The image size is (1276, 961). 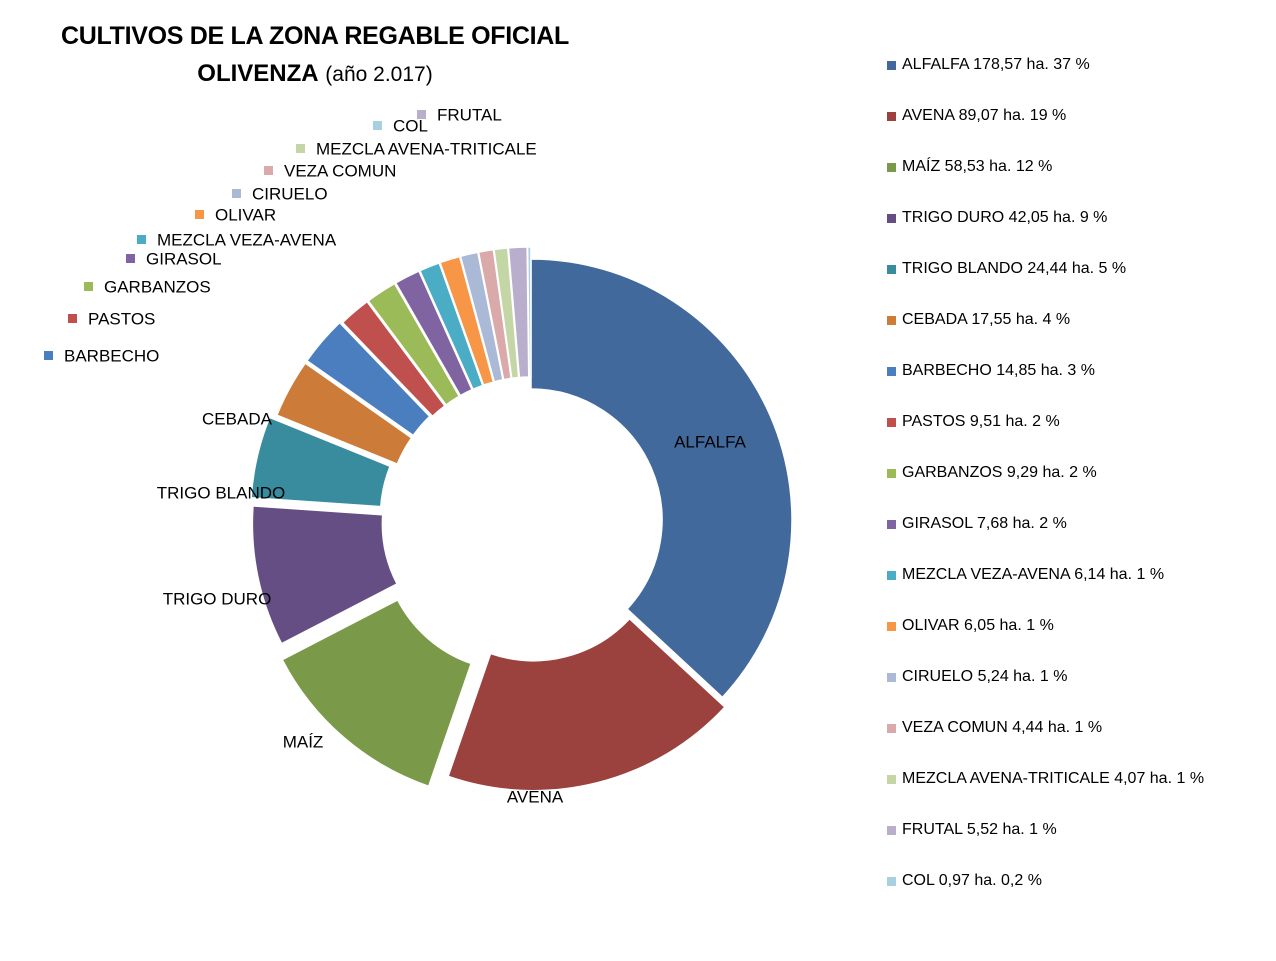 What do you see at coordinates (984, 523) in the screenshot?
I see `legend-label: GIRASOL 7,68 ha. 2 %` at bounding box center [984, 523].